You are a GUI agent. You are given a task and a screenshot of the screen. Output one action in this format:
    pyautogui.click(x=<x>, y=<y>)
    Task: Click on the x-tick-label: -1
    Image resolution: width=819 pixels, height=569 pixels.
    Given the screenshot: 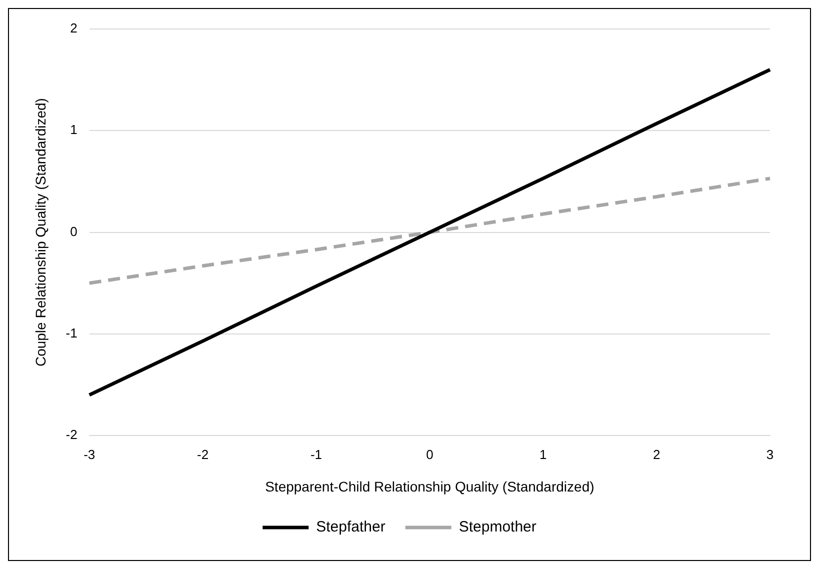 What is the action you would take?
    pyautogui.click(x=316, y=454)
    